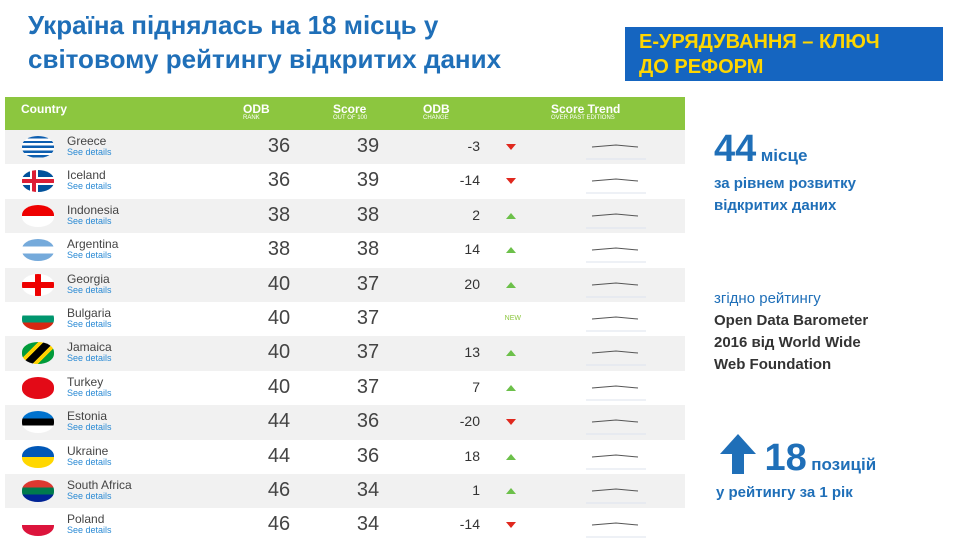 This screenshot has width=960, height=541. What do you see at coordinates (44, 109) in the screenshot?
I see `header: Country` at bounding box center [44, 109].